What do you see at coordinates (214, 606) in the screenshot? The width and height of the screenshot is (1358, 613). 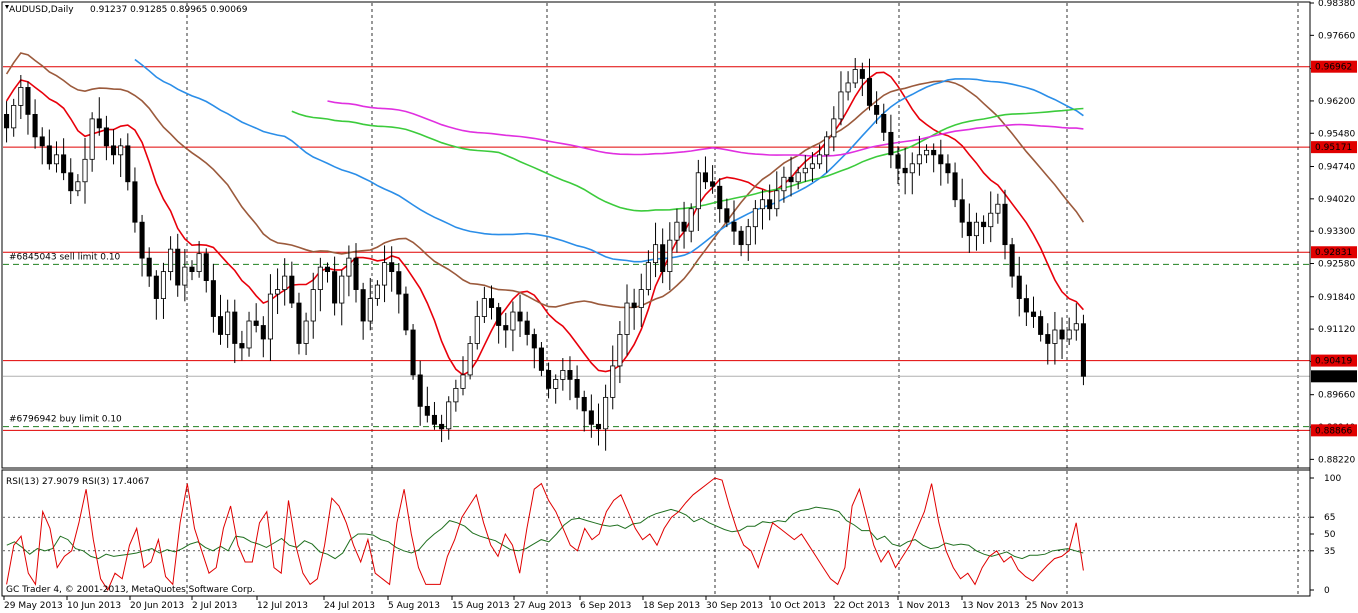 I see `time-tick-label: 2 Jul 2013` at bounding box center [214, 606].